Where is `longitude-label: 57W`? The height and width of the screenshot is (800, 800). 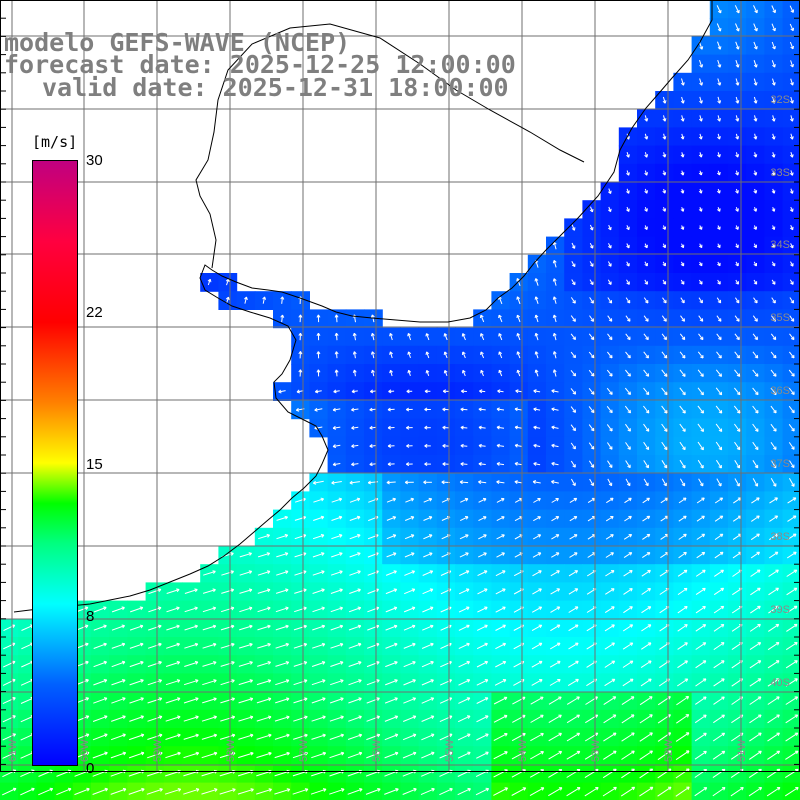 longitude-label: 57W is located at coordinates (304, 750).